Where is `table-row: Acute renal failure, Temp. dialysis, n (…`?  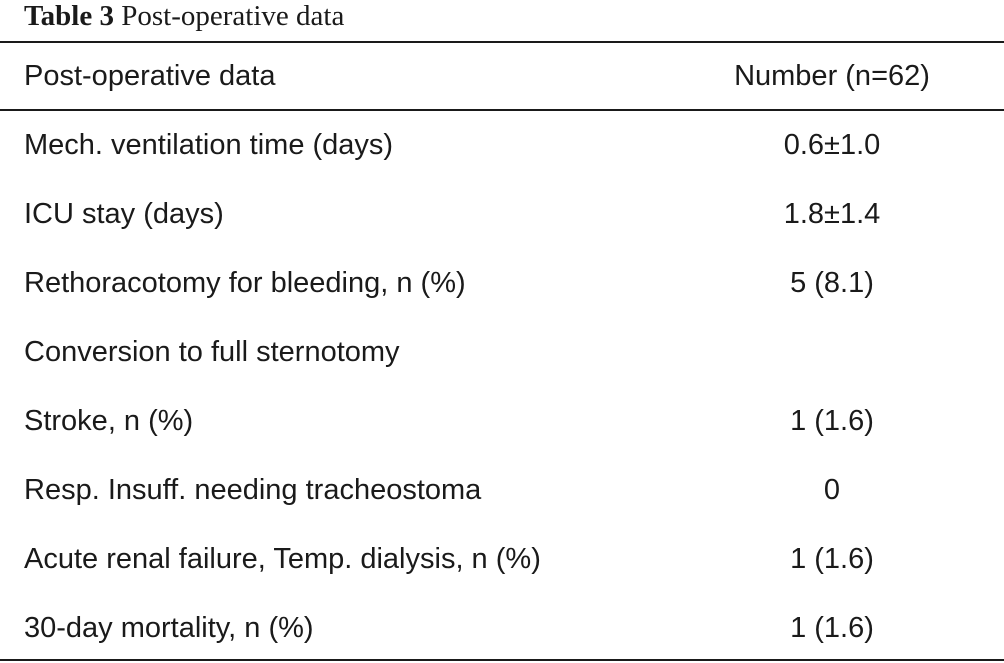
table-row: Acute renal failure, Temp. dialysis, n (… is located at coordinates (502, 559).